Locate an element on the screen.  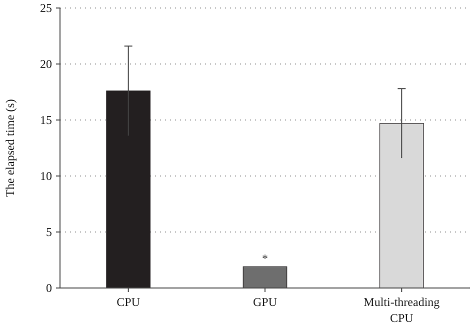
y-tick-label: 10 is located at coordinates (46, 176).